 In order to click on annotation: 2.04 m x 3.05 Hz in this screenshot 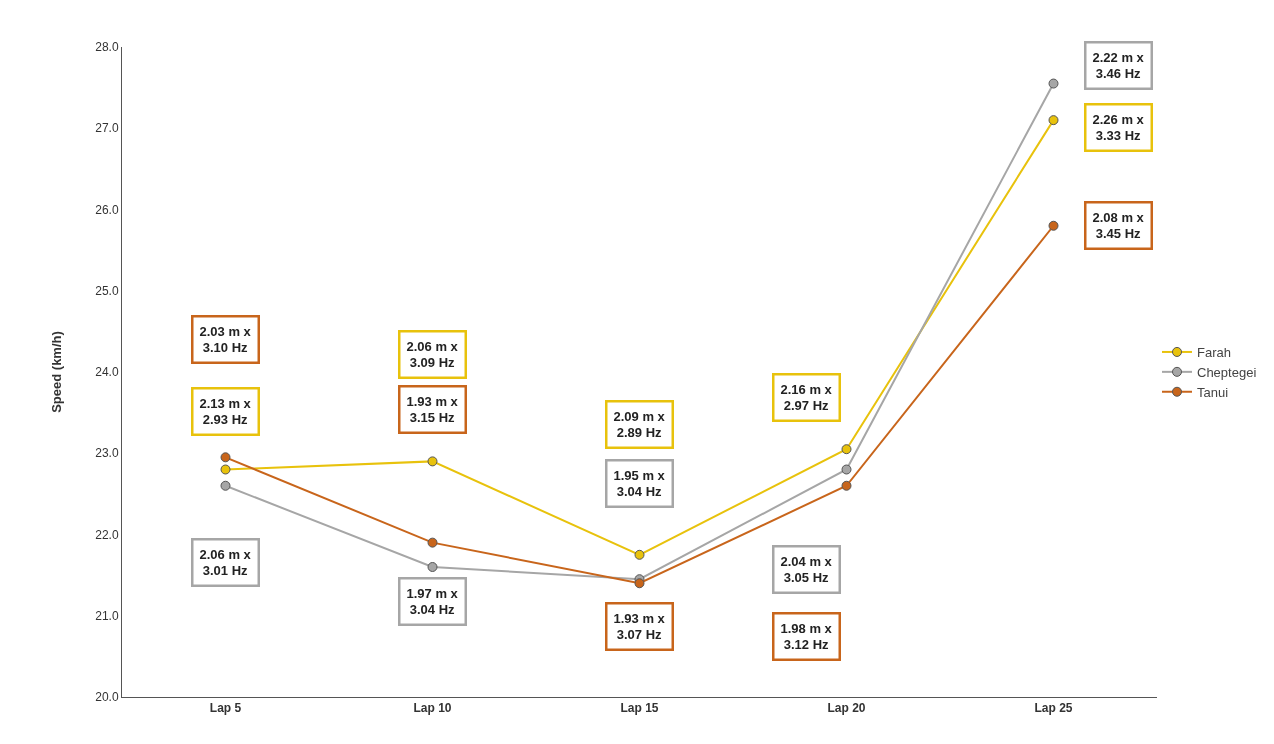, I will do `click(806, 569)`.